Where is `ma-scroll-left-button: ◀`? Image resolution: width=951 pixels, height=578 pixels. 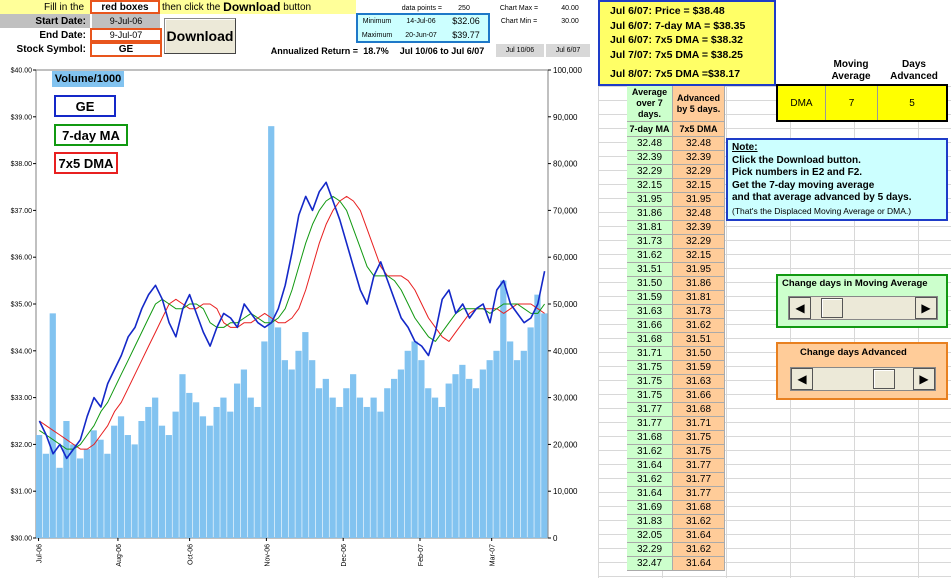
ma-scroll-left-button: ◀ is located at coordinates (800, 308).